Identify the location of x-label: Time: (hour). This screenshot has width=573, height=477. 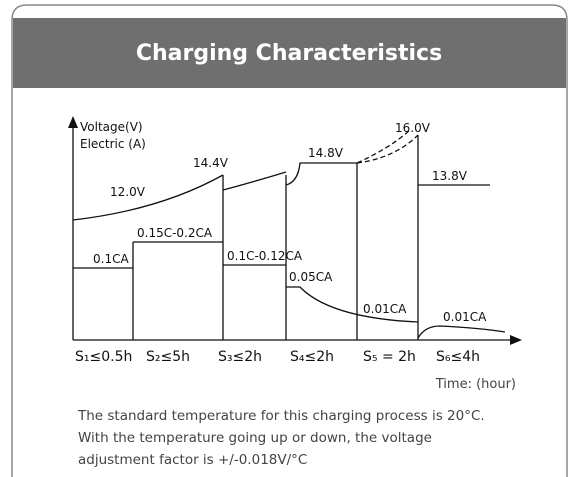
(475, 384).